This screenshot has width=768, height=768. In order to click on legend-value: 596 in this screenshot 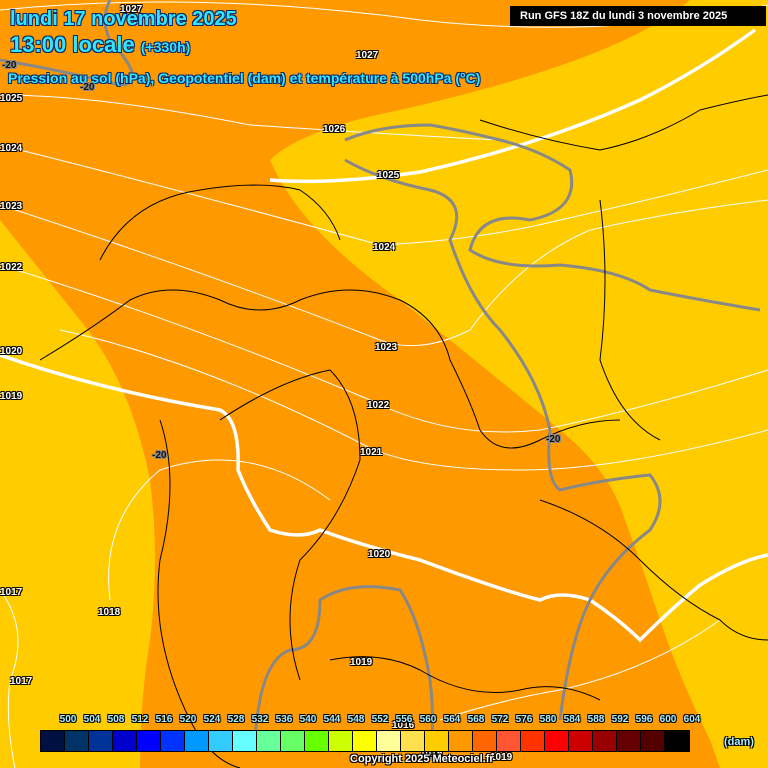, I will do `click(644, 719)`.